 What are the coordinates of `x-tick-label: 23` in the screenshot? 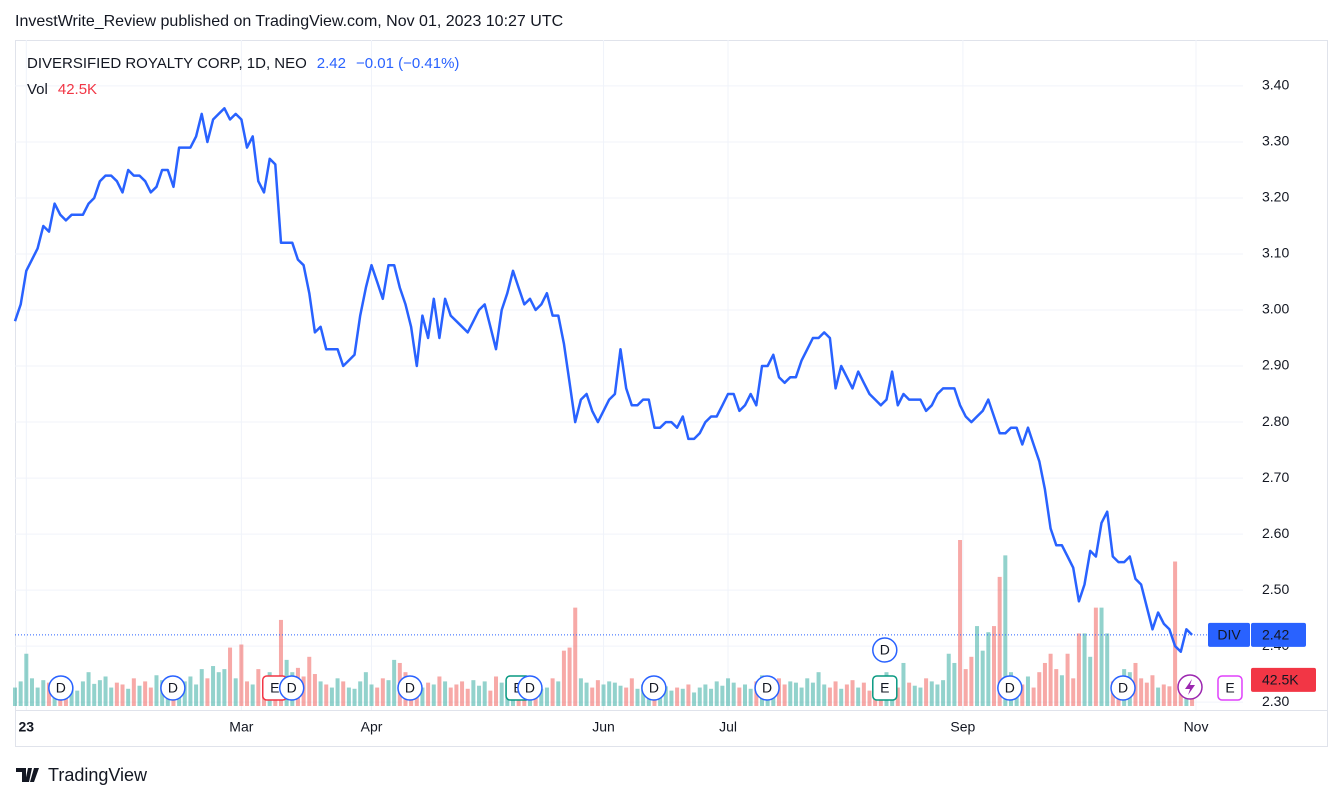 It's located at (27, 727).